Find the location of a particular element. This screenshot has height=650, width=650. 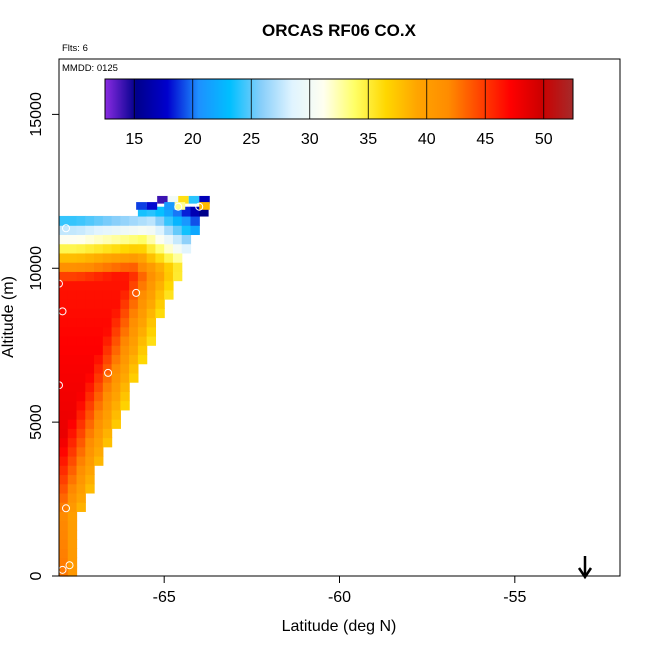

colorbar: 15 20 25 30 35 40 45 50 is located at coordinates (339, 113).